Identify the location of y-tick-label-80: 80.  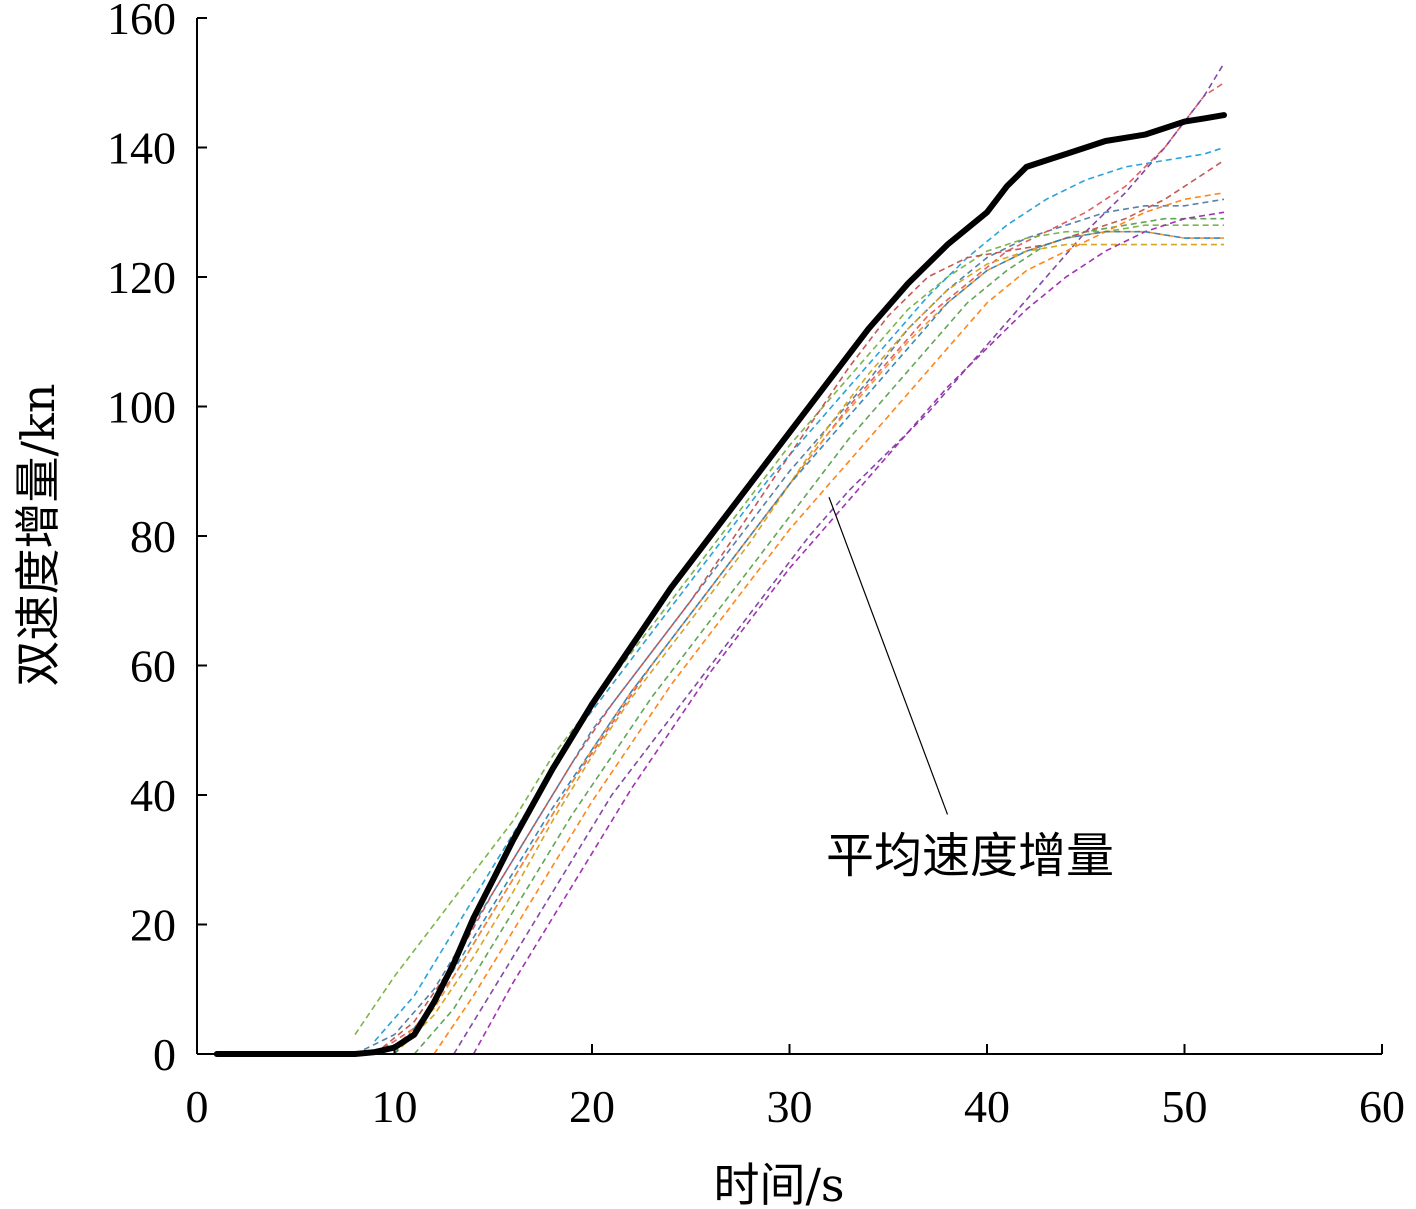
(153, 536).